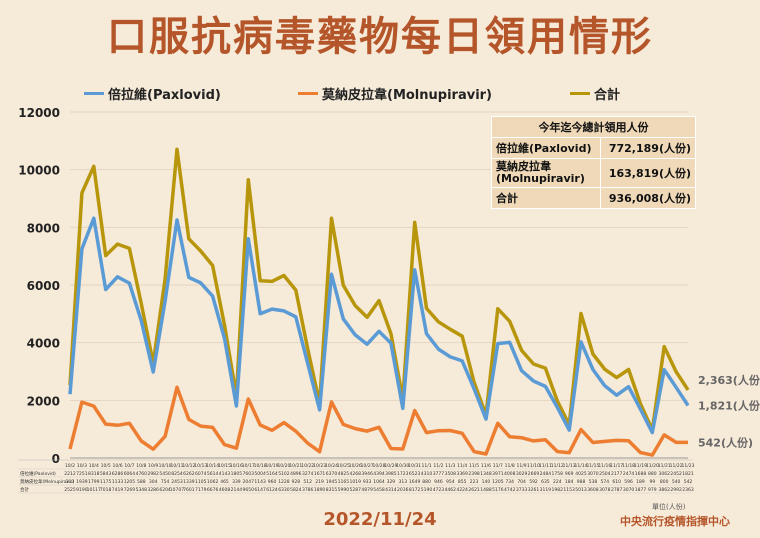 This screenshot has height=538, width=760. I want to click on table-cell: 1133, so click(118, 482).